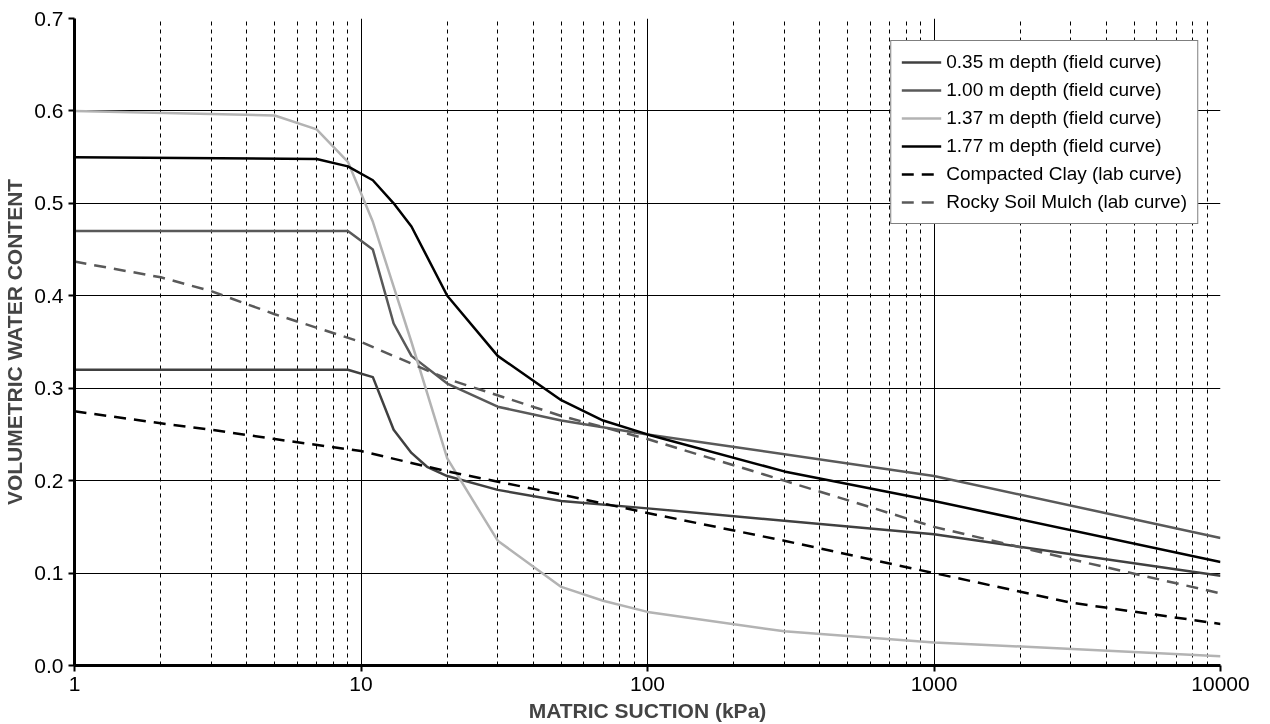 The image size is (1270, 724). Describe the element at coordinates (647, 710) in the screenshot. I see `x-axis-title: MATRIC SUCTION (kPa)` at that location.